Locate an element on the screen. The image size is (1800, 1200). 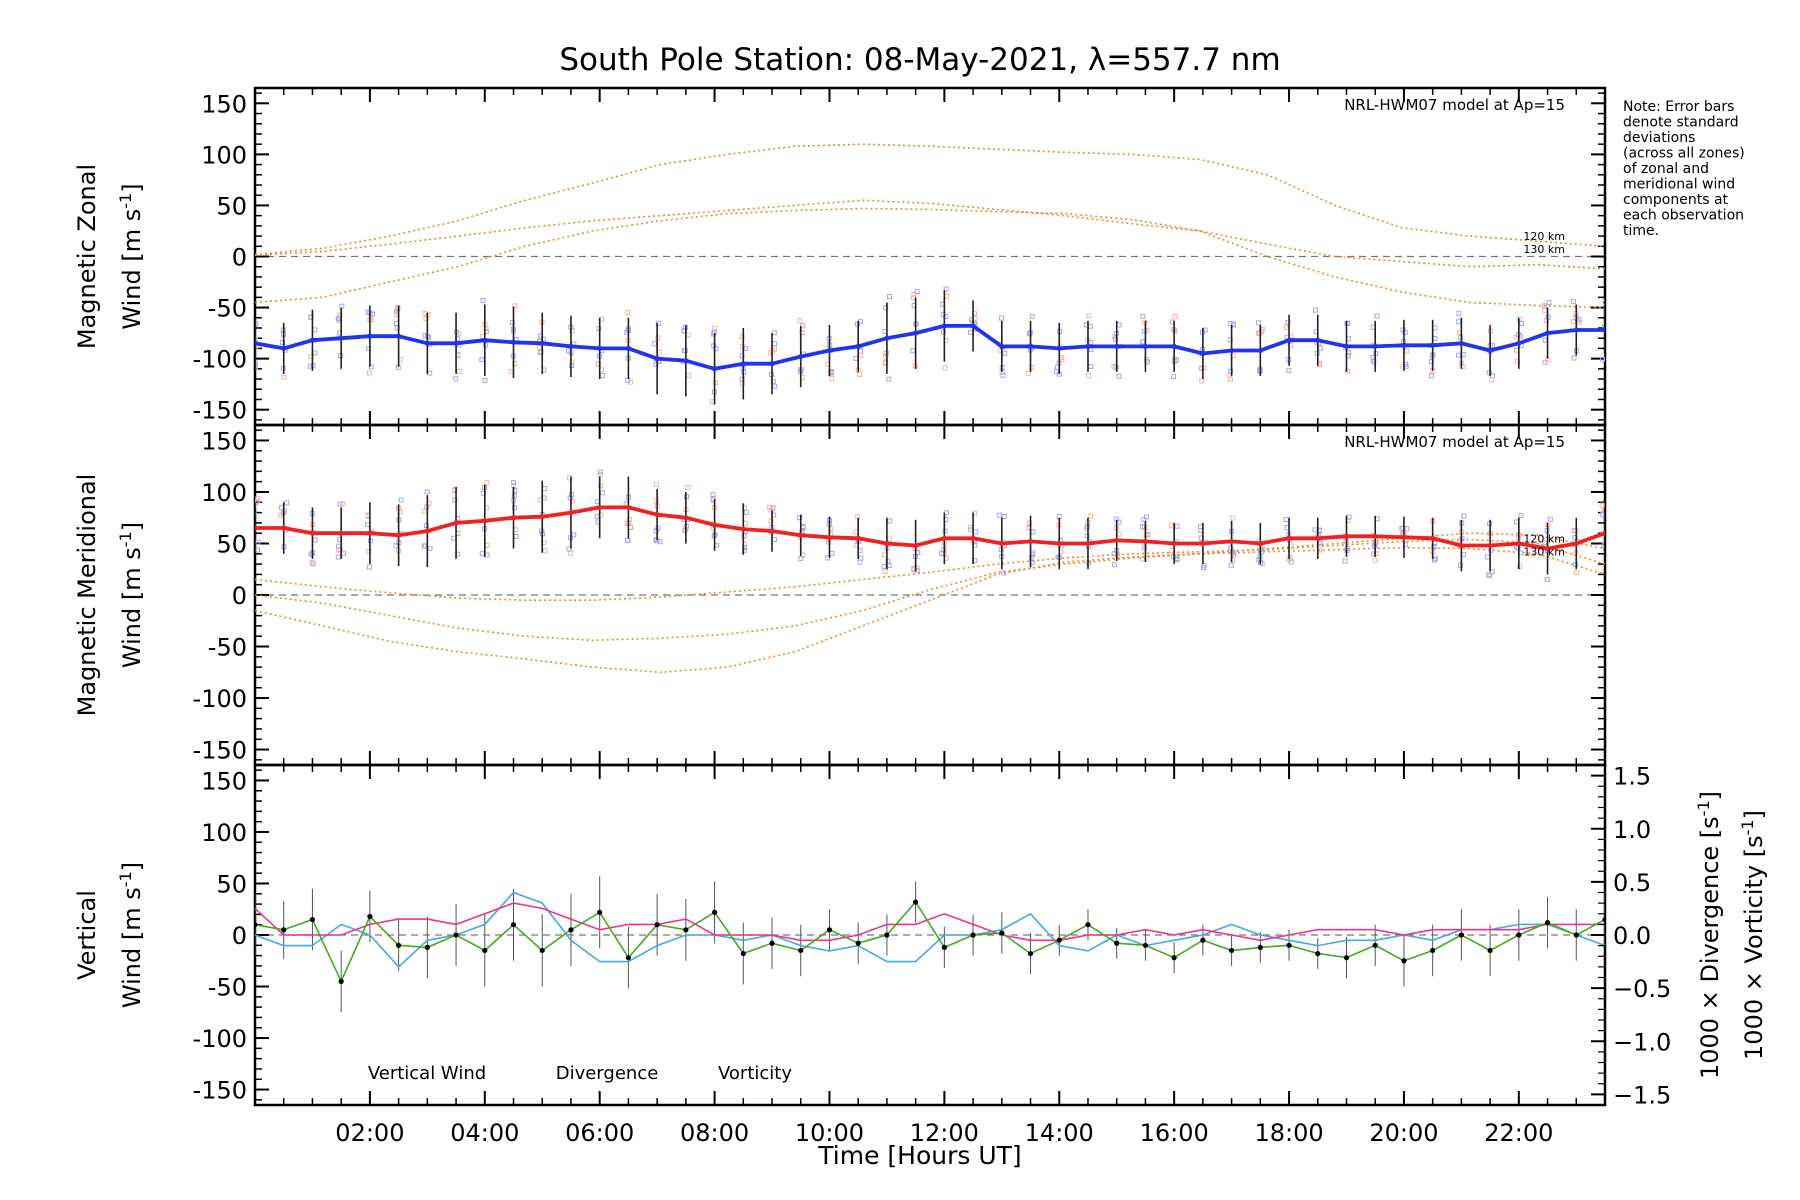
y-axis-title-line1: Magnetic Meridional is located at coordinates (87, 595).